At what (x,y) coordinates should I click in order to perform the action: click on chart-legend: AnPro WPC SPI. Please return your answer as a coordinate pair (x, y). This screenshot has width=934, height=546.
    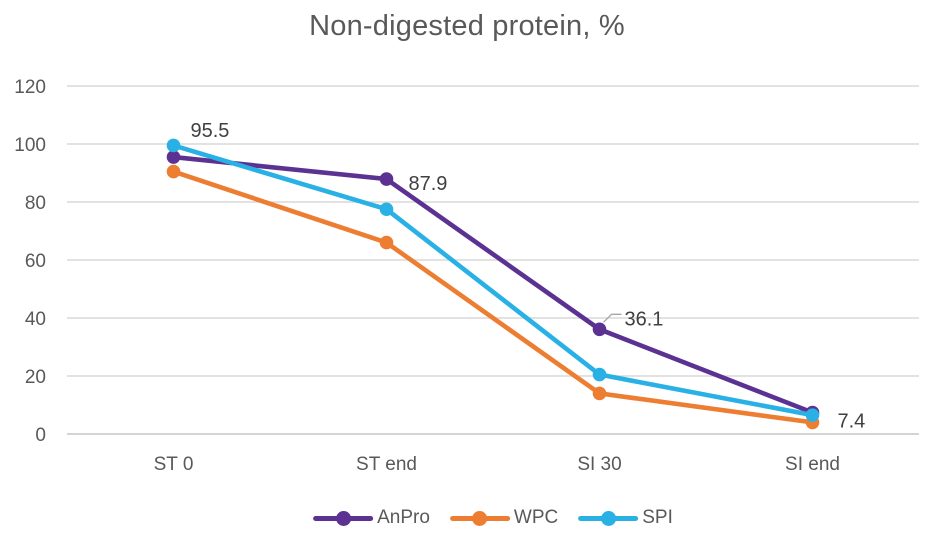
    Looking at the image, I should click on (493, 518).